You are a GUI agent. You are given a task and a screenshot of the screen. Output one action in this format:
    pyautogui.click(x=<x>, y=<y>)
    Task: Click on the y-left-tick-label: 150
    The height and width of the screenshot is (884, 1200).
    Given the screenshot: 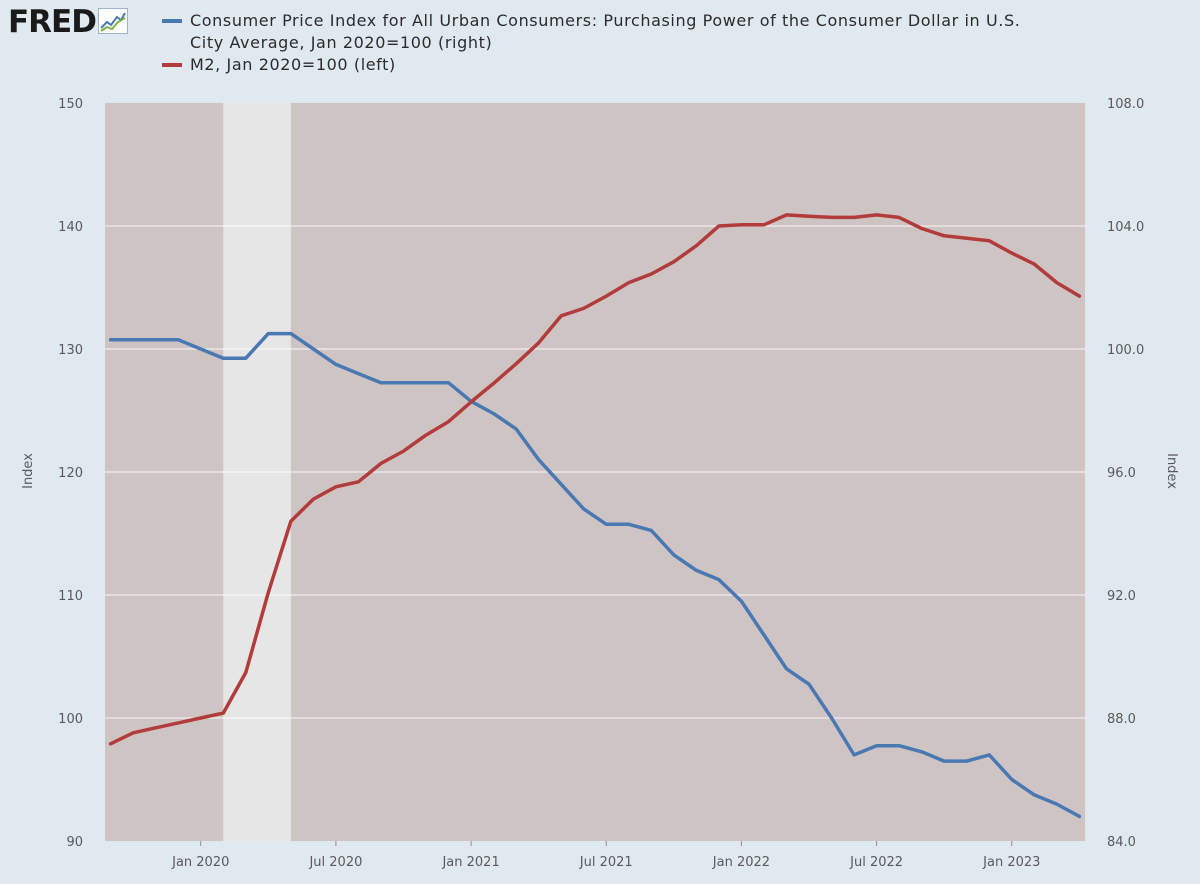 What is the action you would take?
    pyautogui.click(x=70, y=104)
    